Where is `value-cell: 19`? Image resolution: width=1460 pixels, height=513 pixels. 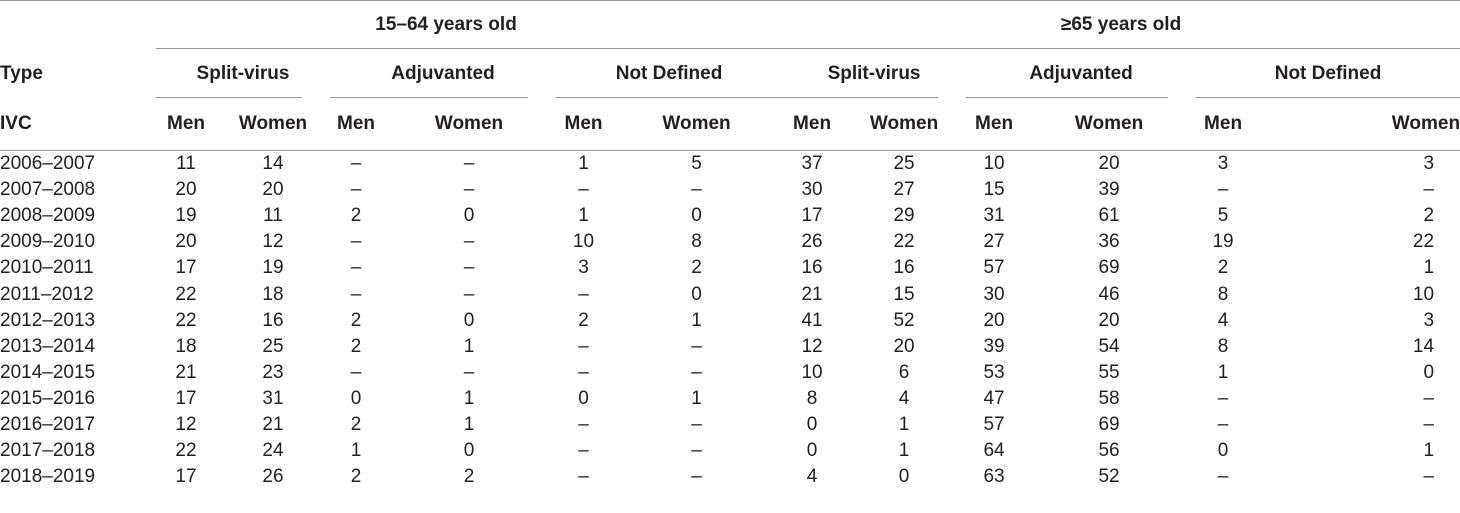
value-cell: 19 is located at coordinates (1223, 242).